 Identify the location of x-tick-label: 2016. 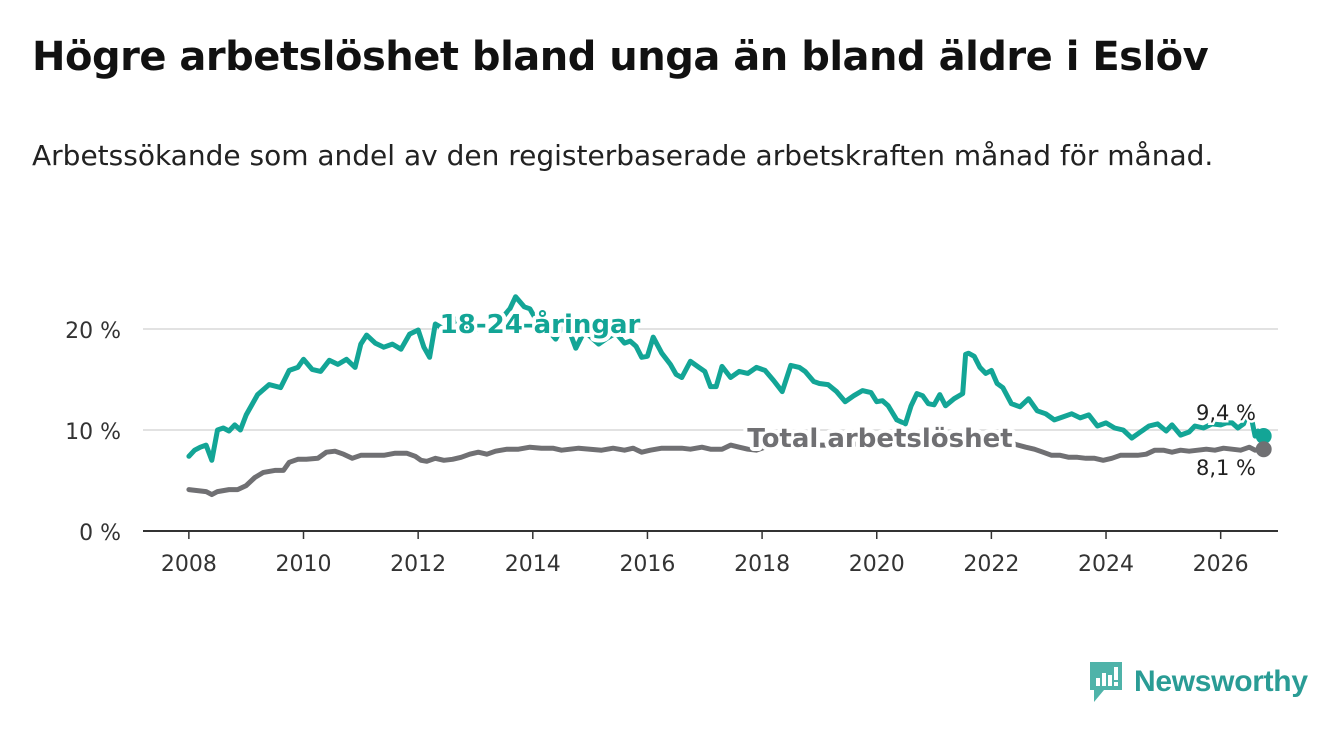
(647, 564).